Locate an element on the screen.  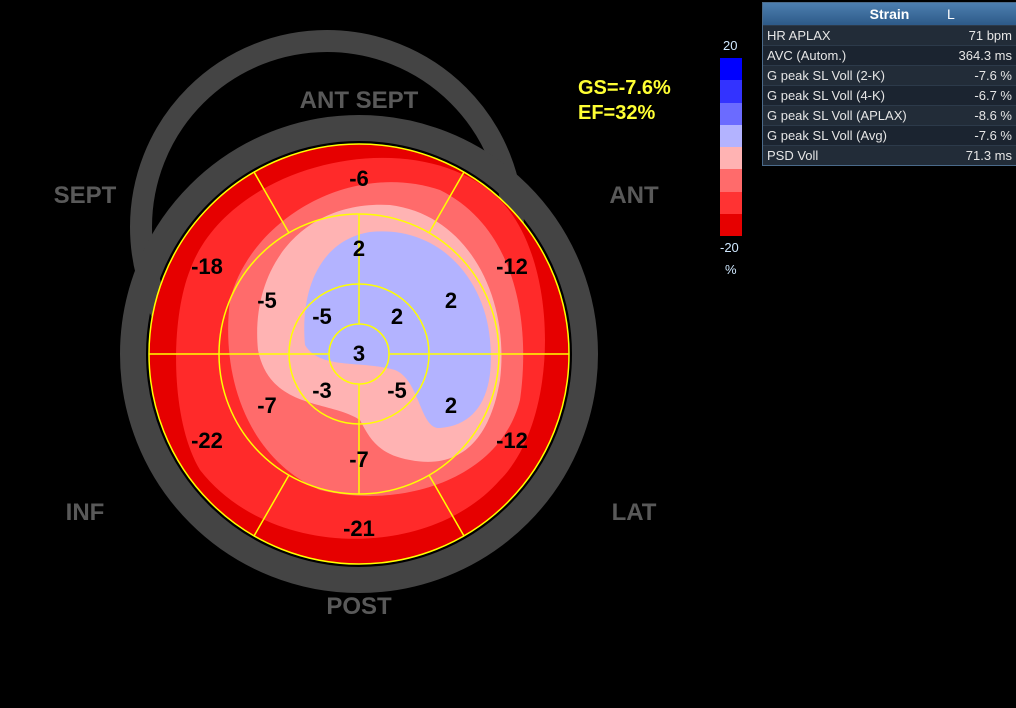
sector-label-post: POST is located at coordinates (359, 606).